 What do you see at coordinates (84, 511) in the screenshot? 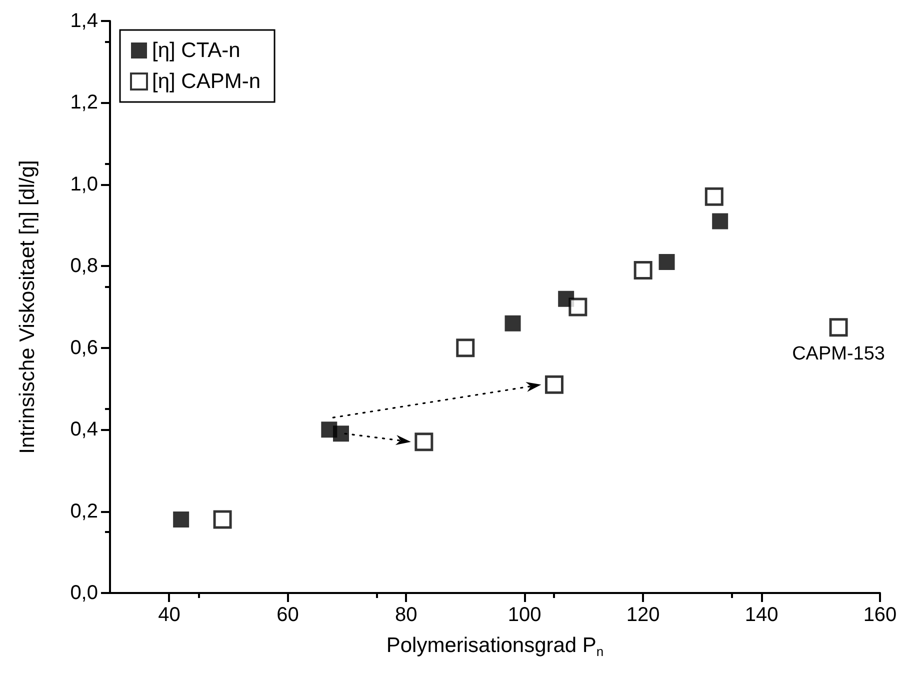
I see `y-tick-label: 0,2` at bounding box center [84, 511].